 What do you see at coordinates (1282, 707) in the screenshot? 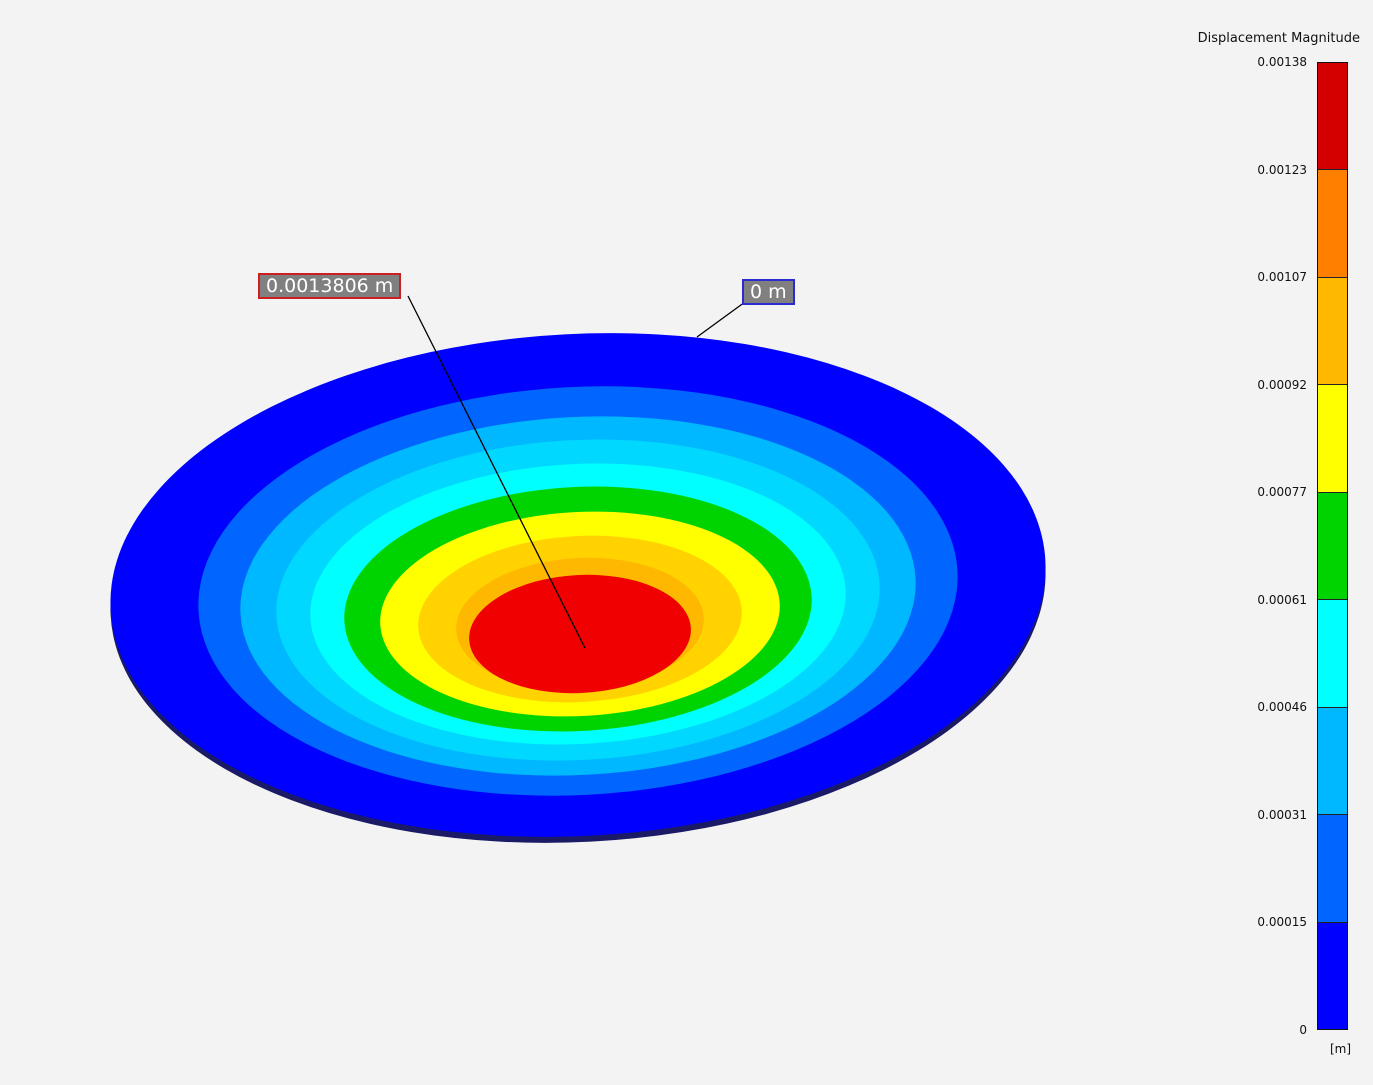
I see `color-bar-tick-label: 0.00046` at bounding box center [1282, 707].